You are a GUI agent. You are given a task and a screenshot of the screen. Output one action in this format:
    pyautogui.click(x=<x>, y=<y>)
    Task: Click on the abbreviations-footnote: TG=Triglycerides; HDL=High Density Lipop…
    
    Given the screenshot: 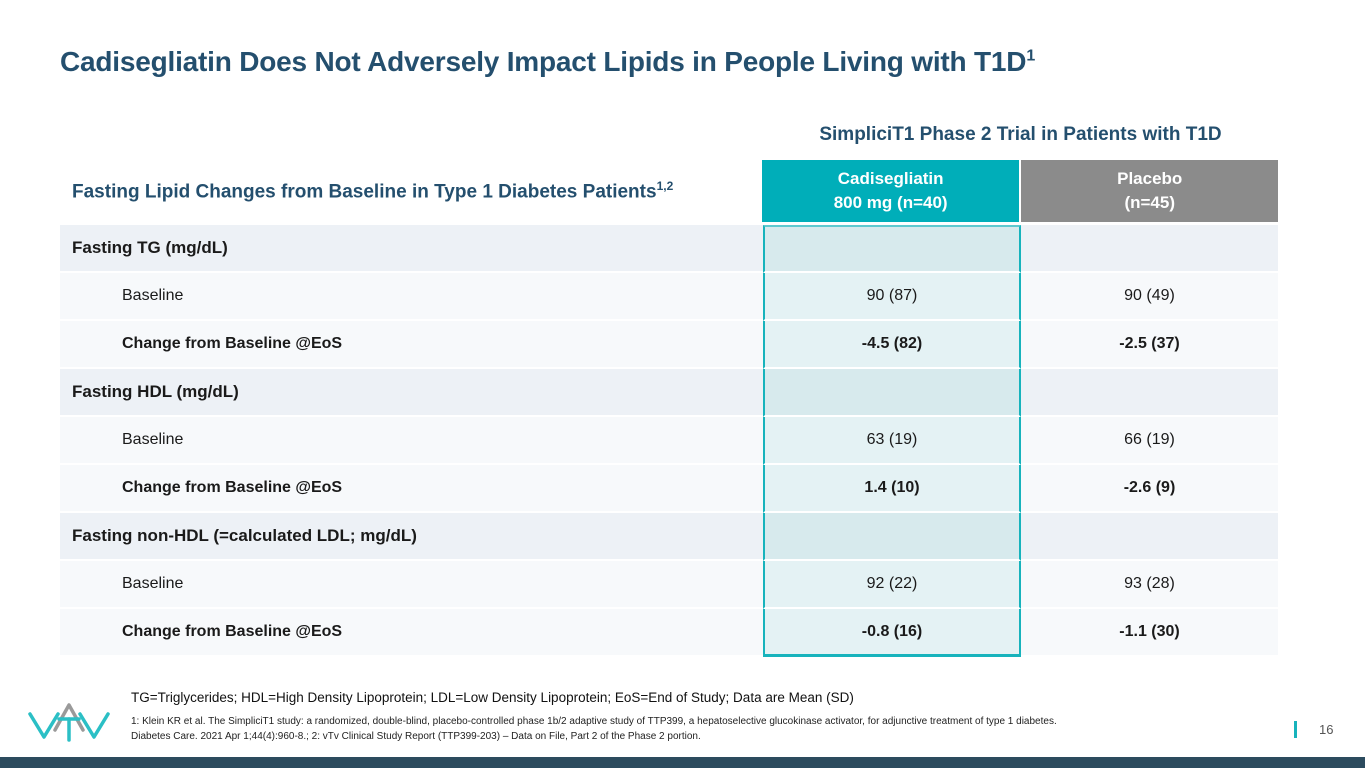 What is the action you would take?
    pyautogui.click(x=492, y=697)
    